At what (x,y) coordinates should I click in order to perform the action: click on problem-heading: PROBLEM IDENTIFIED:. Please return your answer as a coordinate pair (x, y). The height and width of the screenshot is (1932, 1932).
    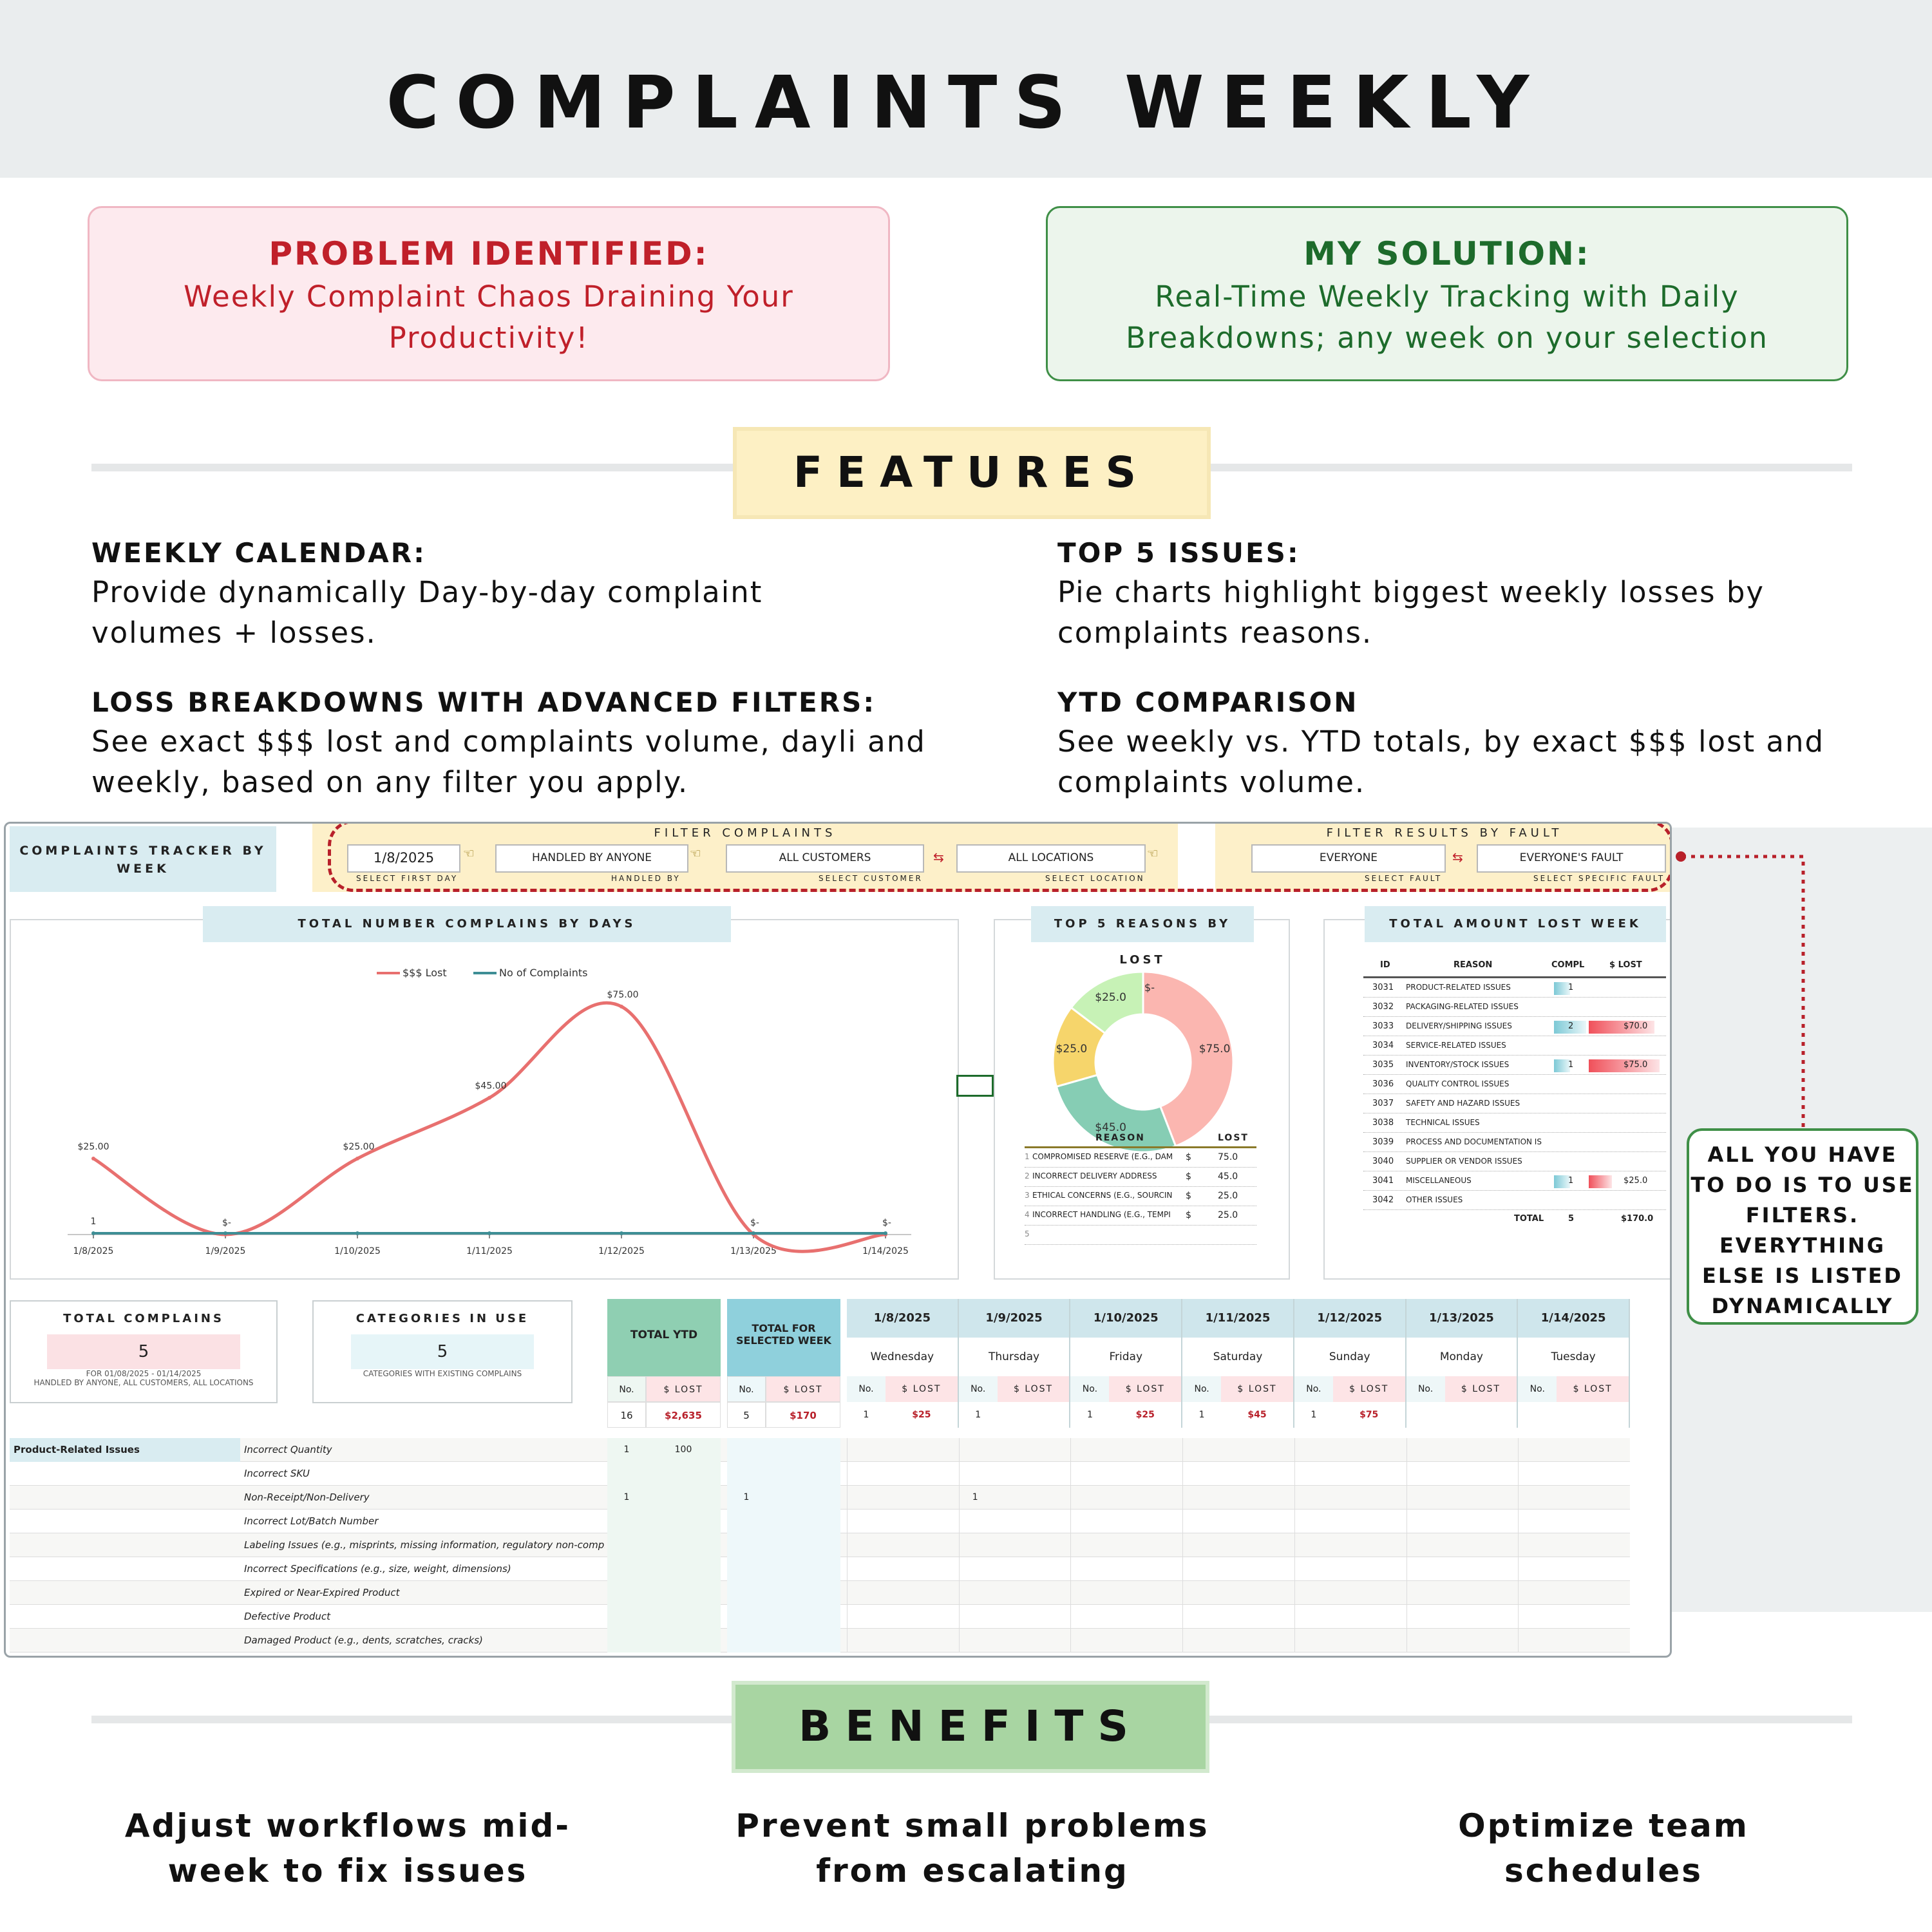
    Looking at the image, I should click on (489, 254).